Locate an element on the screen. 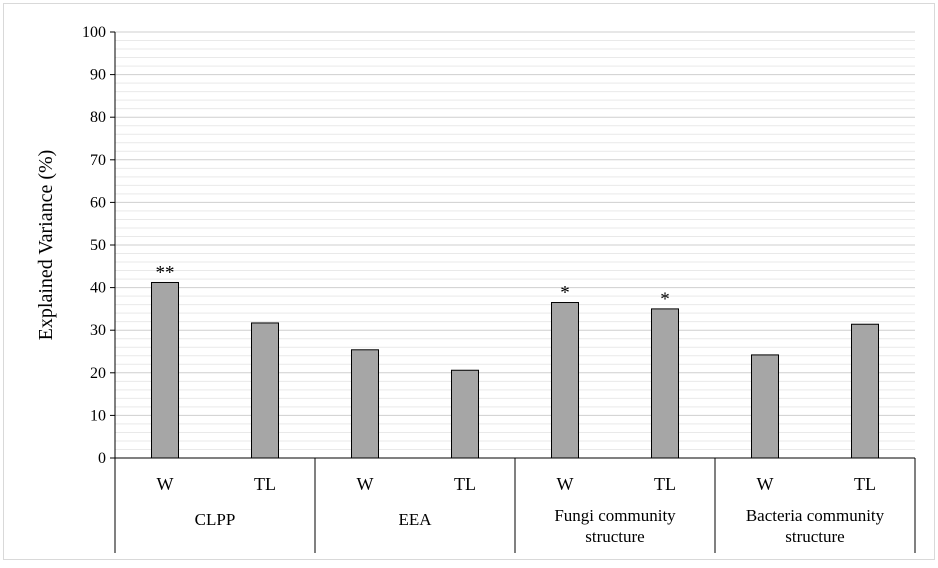 The width and height of the screenshot is (938, 568). y-tick-label: 20 is located at coordinates (98, 373).